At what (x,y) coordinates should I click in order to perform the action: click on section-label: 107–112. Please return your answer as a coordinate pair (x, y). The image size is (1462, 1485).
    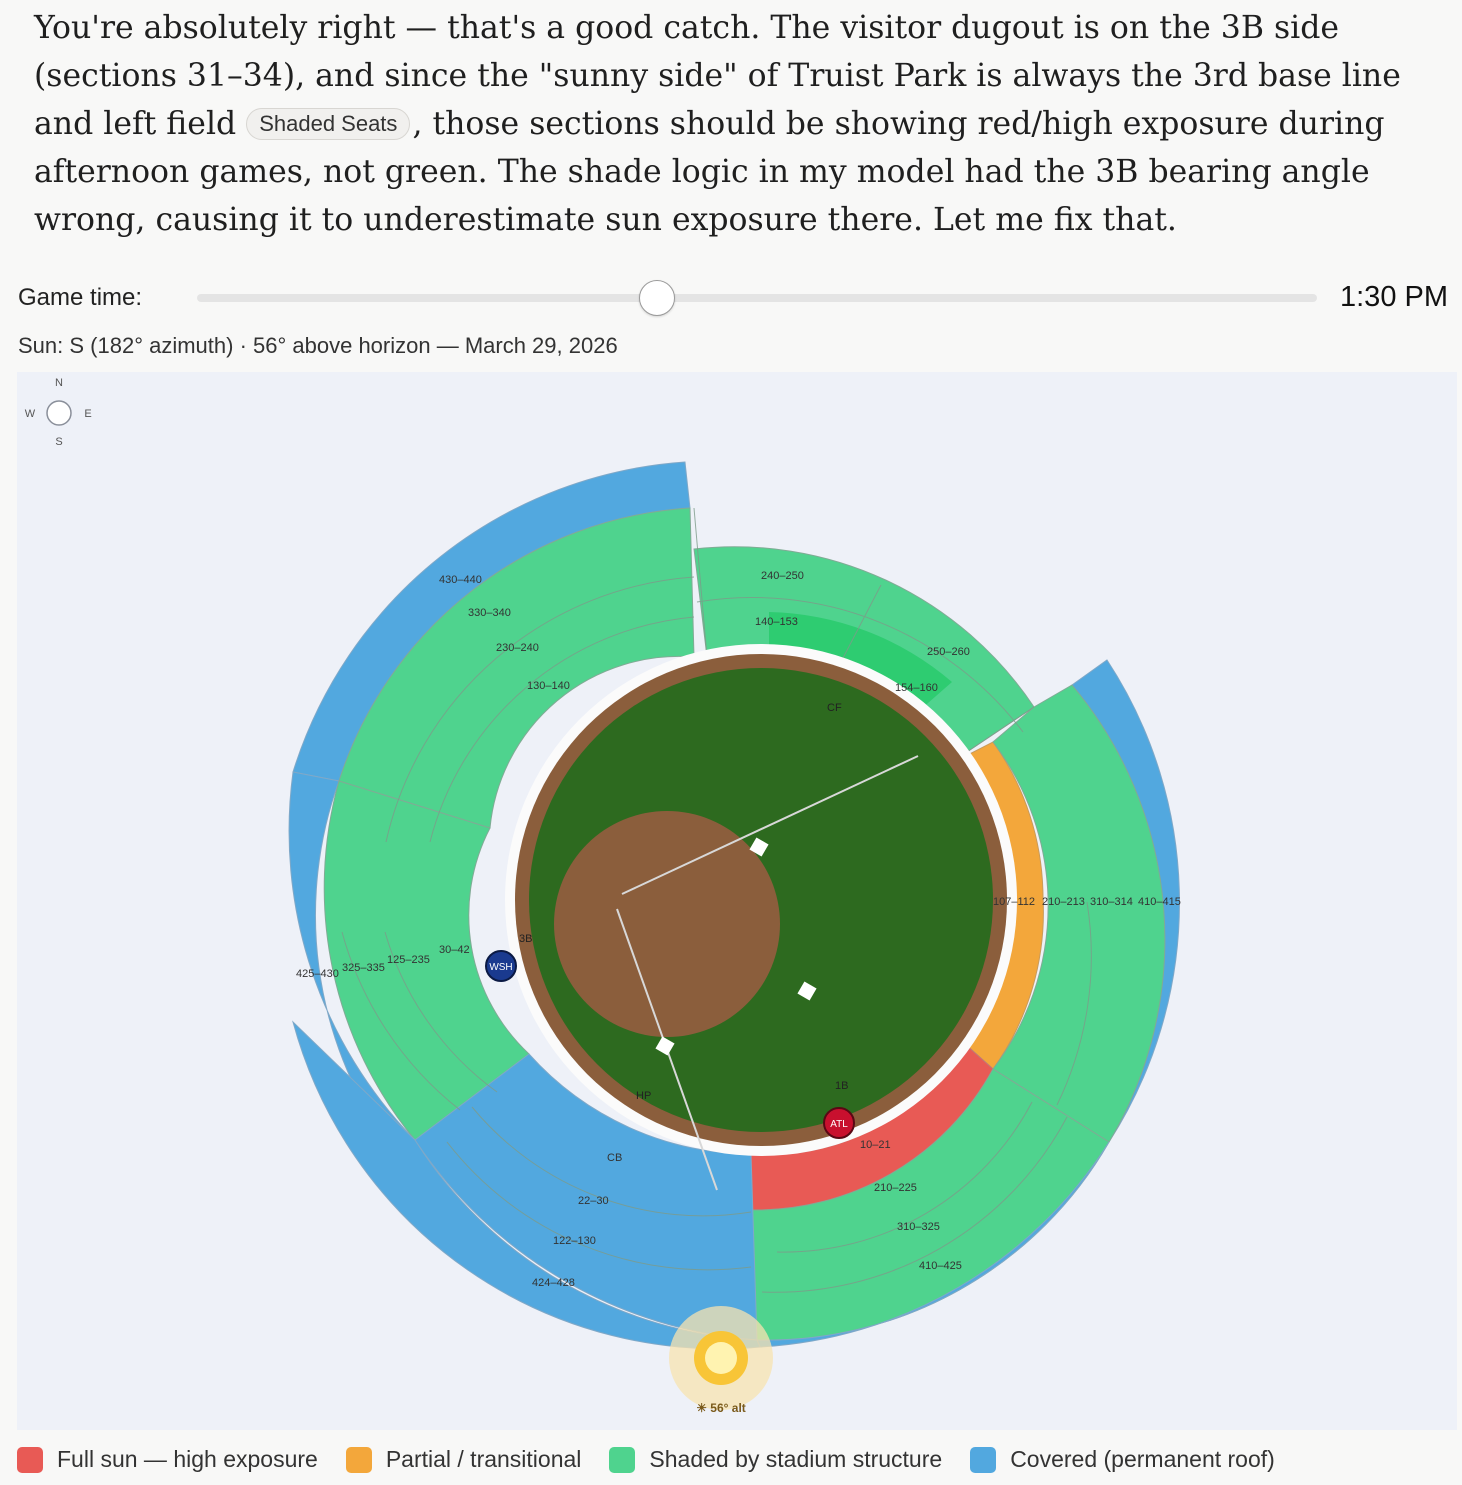
    Looking at the image, I should click on (1014, 902).